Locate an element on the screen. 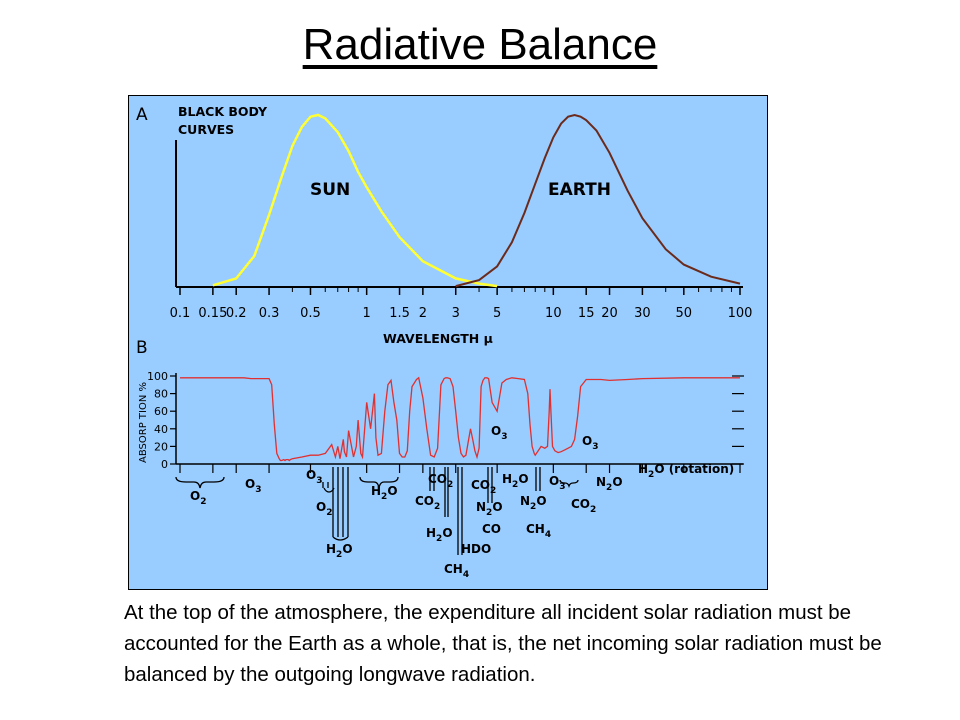 The width and height of the screenshot is (960, 720). absorption-axis-label: ABSORP TION % is located at coordinates (143, 422).